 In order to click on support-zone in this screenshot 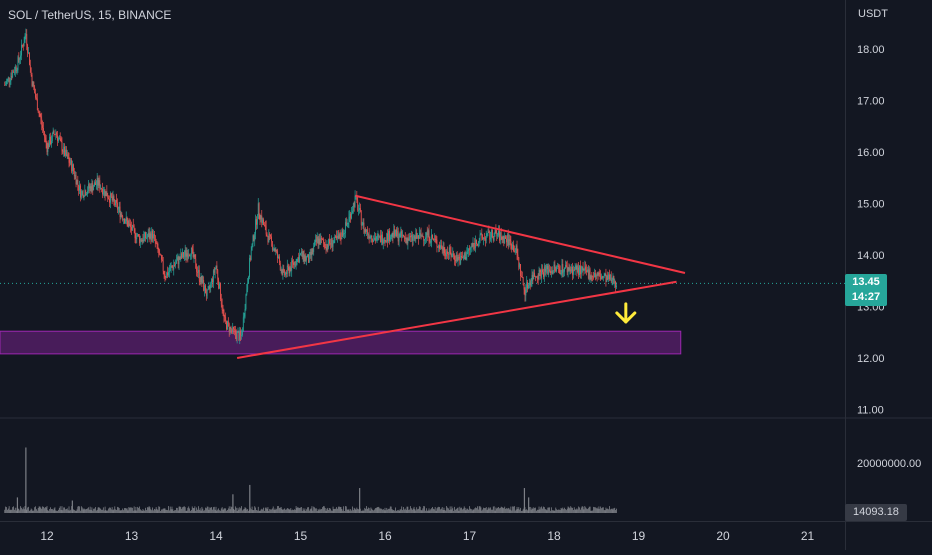, I will do `click(341, 342)`.